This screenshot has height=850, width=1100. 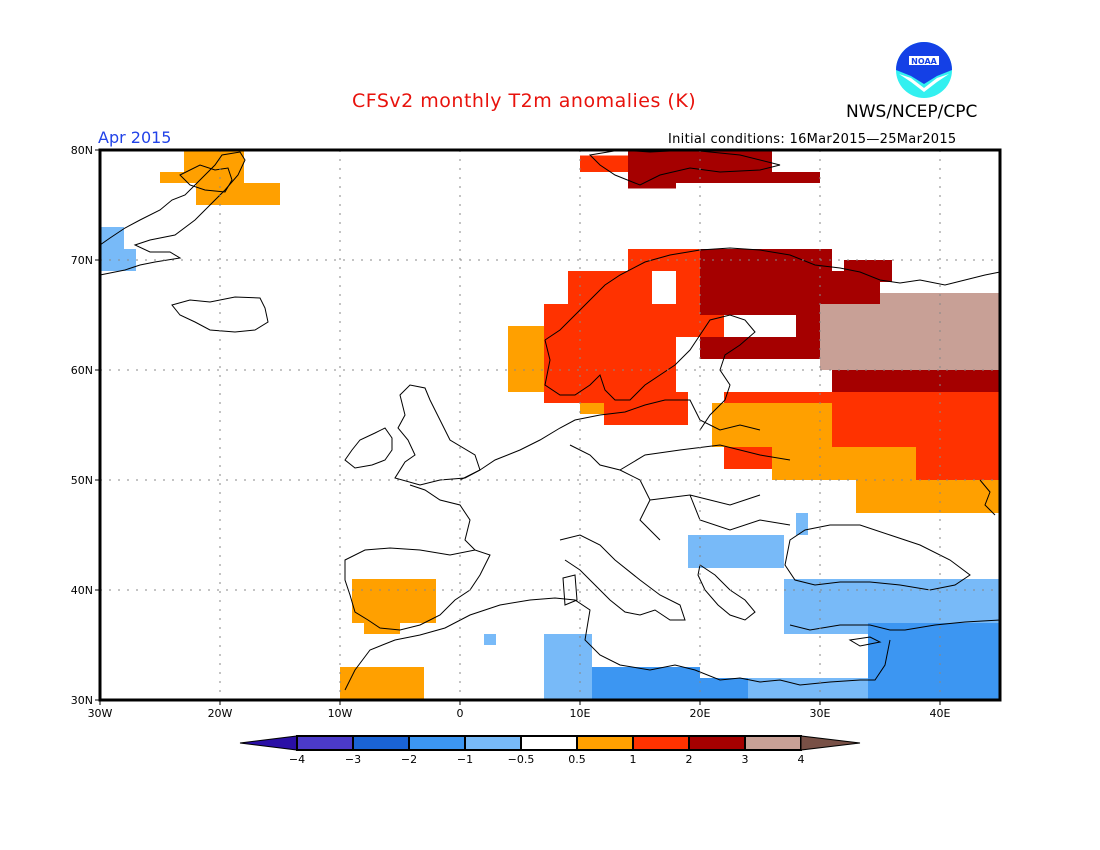 I want to click on lat-tick-label: 50N, so click(x=82, y=480).